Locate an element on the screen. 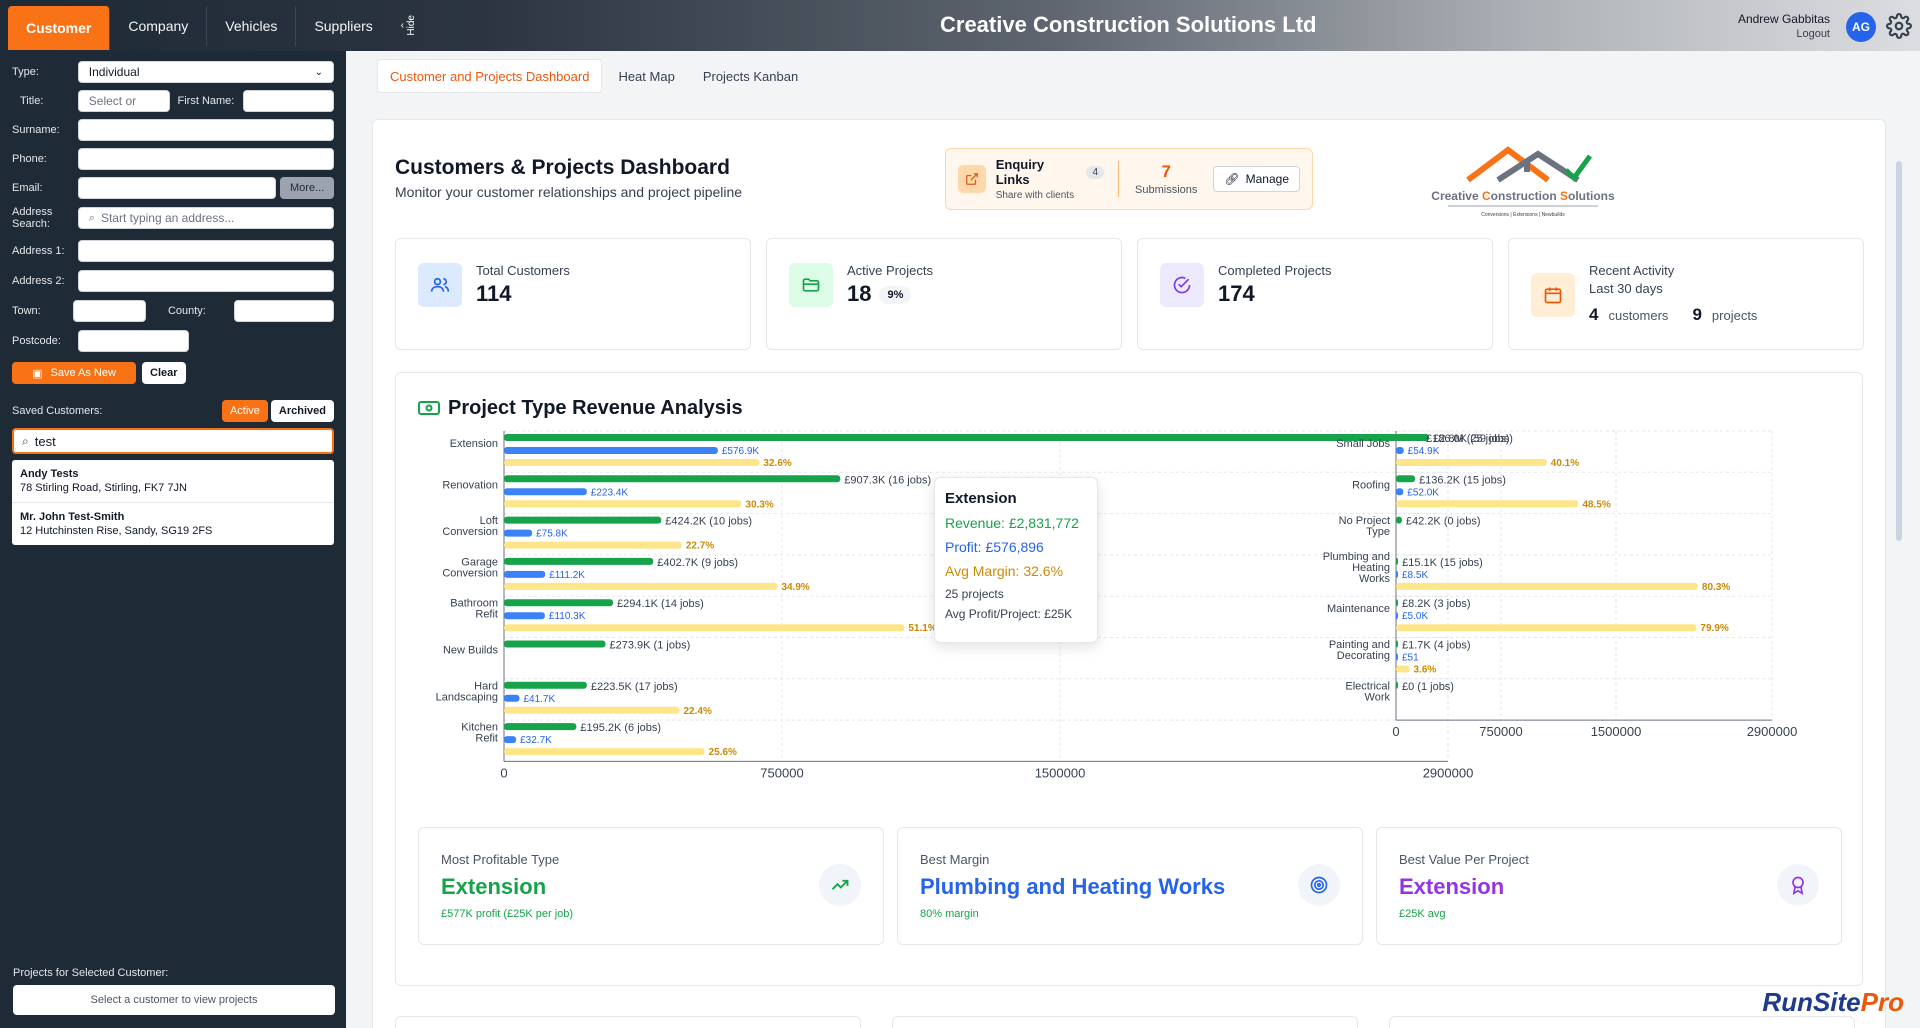  town-field is located at coordinates (109, 311).